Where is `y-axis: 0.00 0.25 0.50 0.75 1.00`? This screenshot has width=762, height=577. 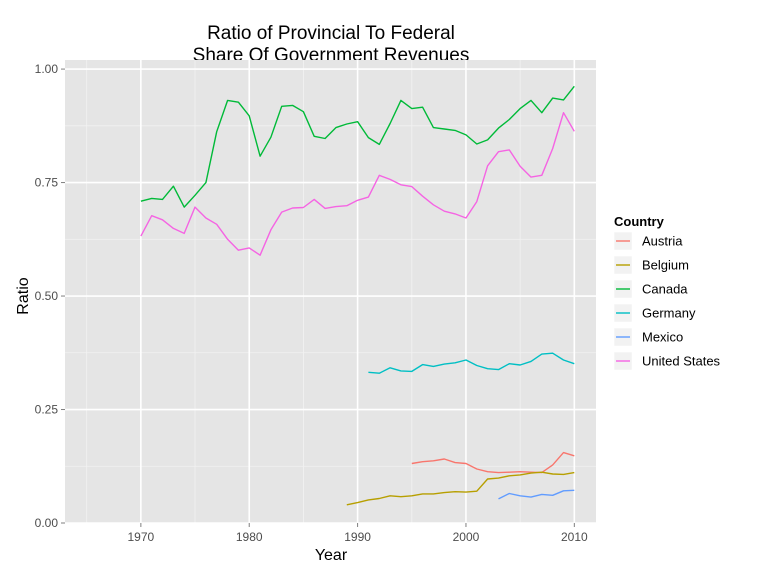 y-axis: 0.00 0.25 0.50 0.75 1.00 is located at coordinates (50, 296).